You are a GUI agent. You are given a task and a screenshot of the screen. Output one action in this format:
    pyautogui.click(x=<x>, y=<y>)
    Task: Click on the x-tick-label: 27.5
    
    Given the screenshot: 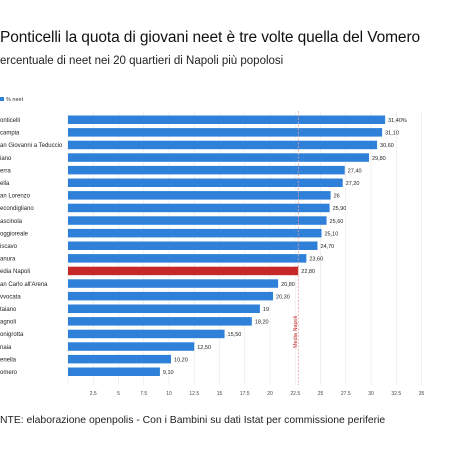 What is the action you would take?
    pyautogui.click(x=346, y=394)
    